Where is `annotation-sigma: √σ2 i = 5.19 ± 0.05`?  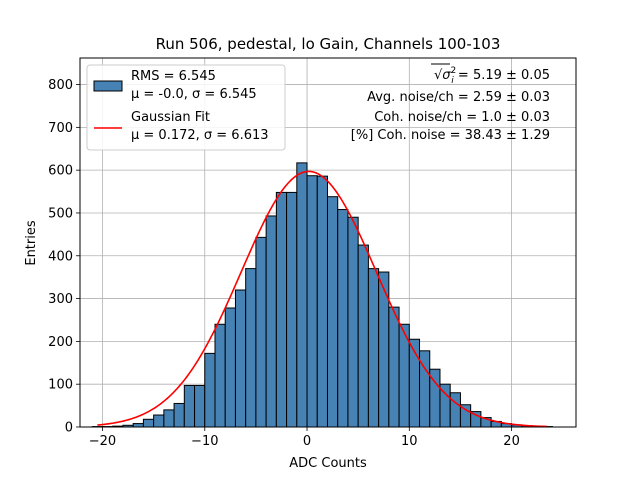 annotation-sigma: √σ2 i = 5.19 ± 0.05 is located at coordinates (492, 76).